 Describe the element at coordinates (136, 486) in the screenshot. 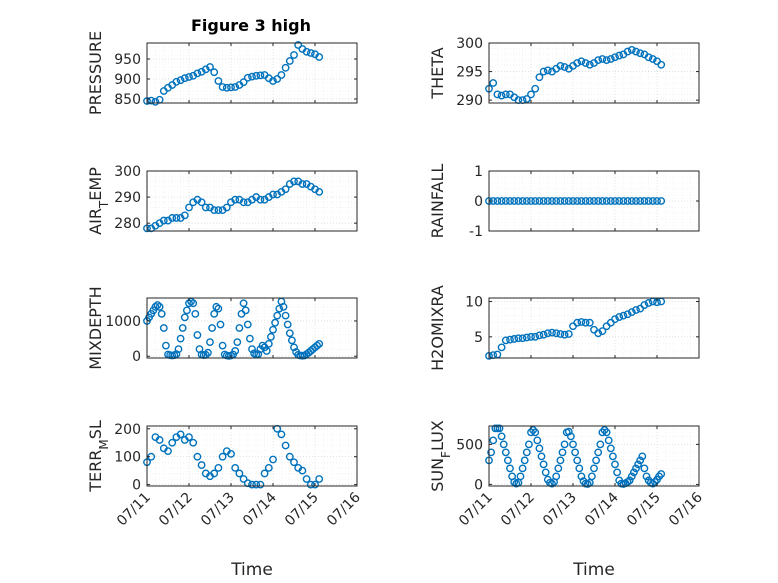

I see `y-tick-label: 0` at that location.